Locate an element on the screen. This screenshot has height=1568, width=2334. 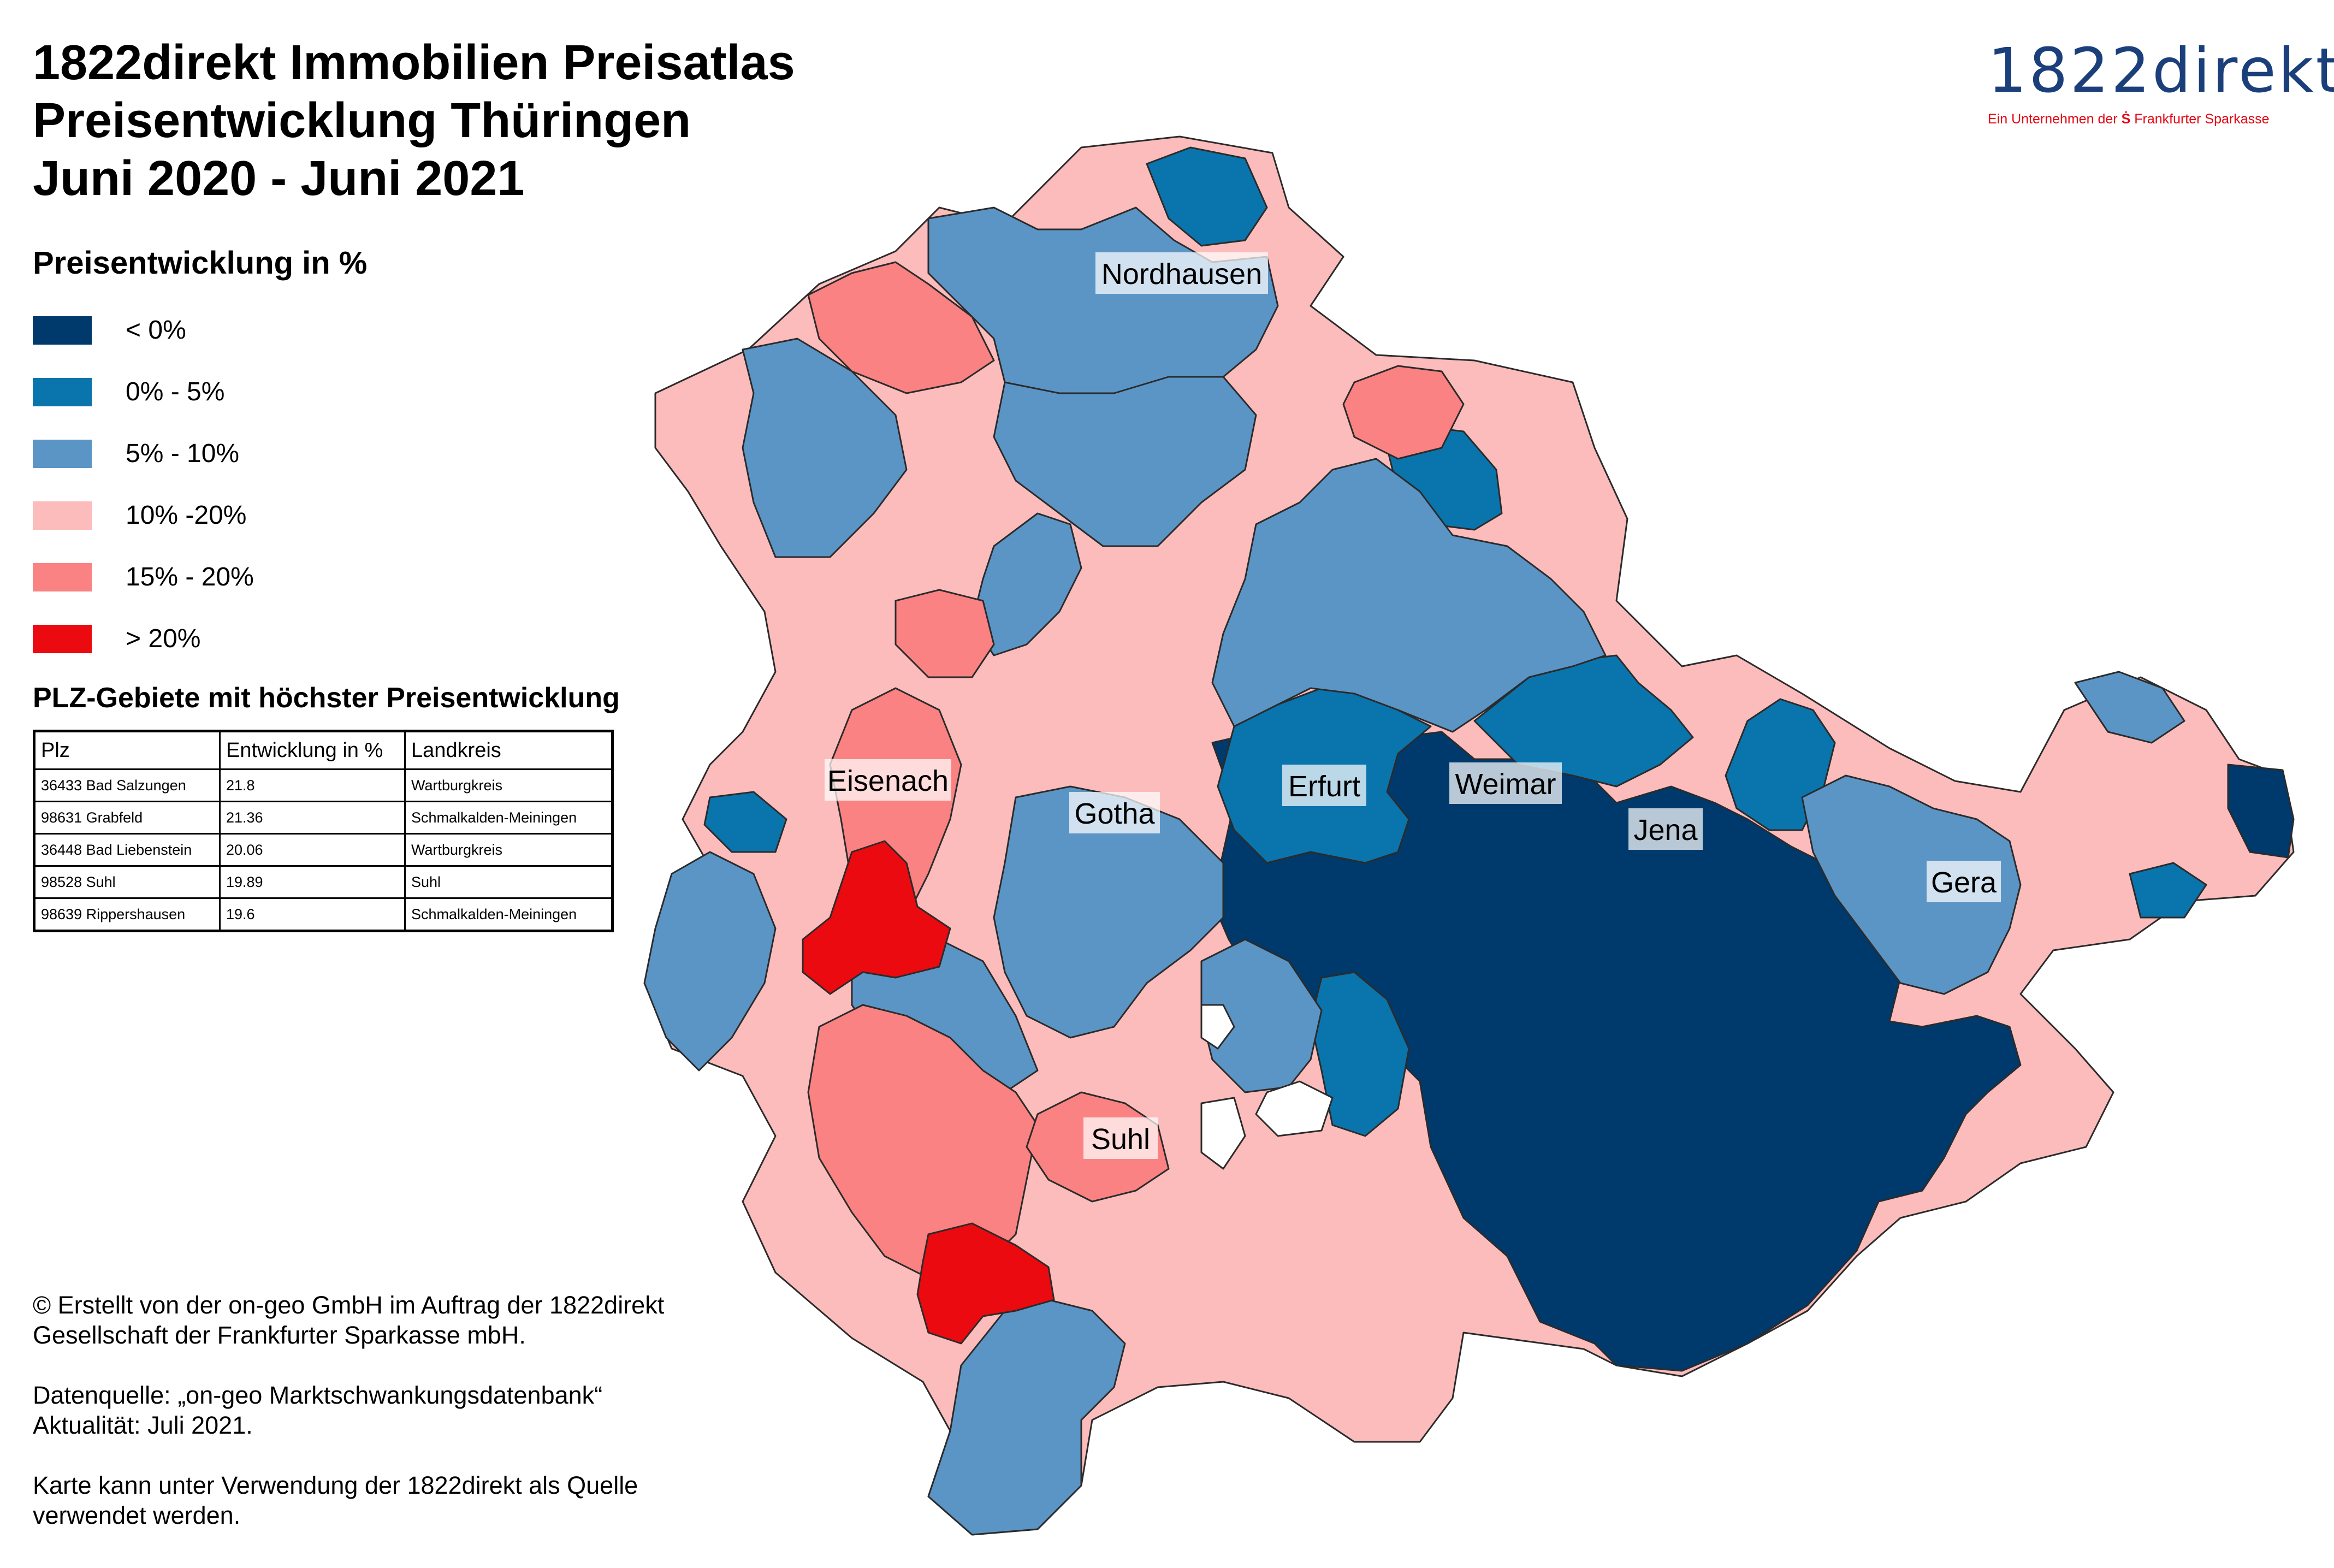
city-label-eisenach: Eisenach is located at coordinates (888, 781).